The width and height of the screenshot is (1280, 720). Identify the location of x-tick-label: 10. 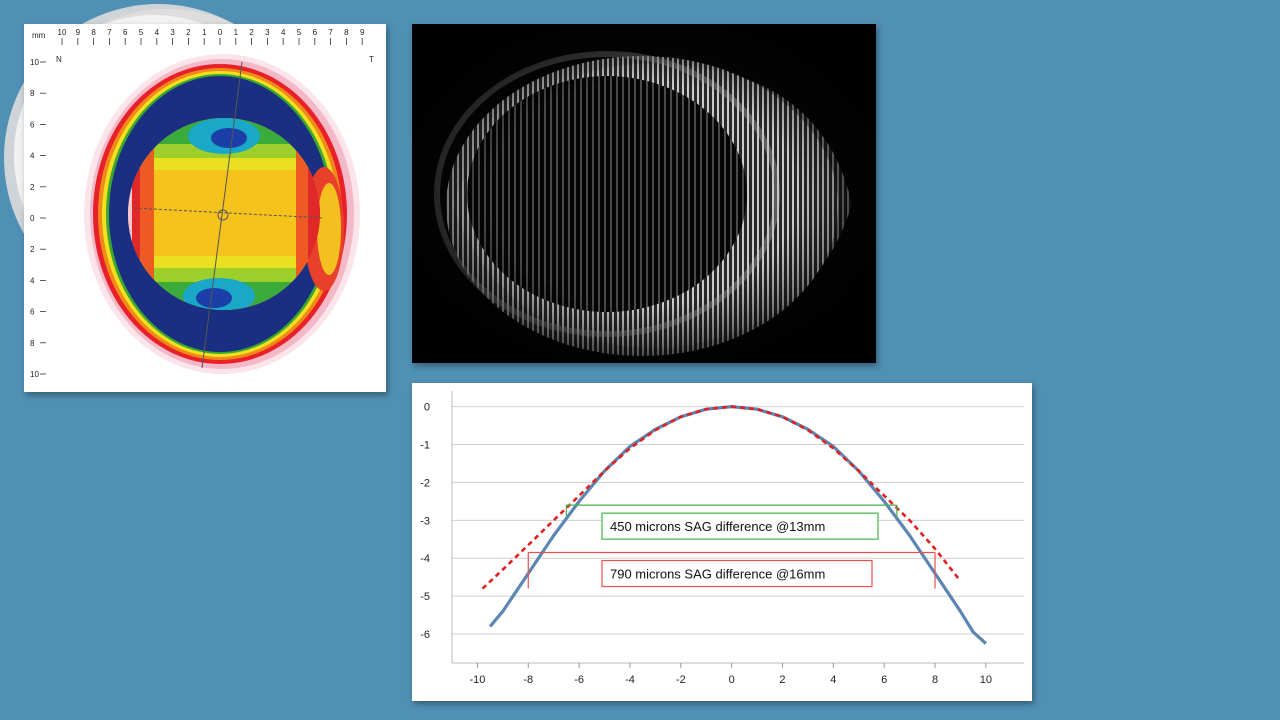
(986, 680).